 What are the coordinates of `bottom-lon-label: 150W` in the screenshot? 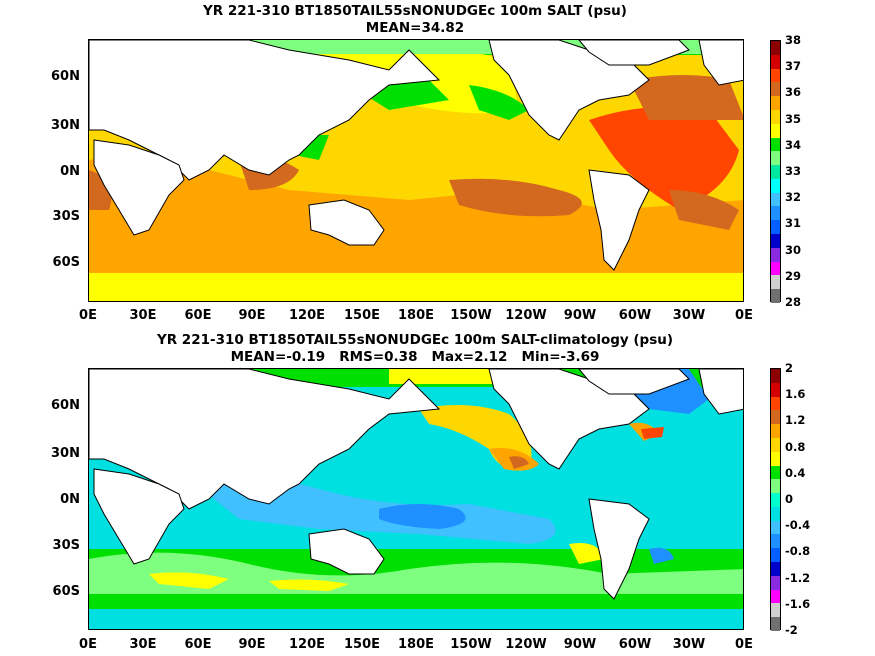 It's located at (471, 644).